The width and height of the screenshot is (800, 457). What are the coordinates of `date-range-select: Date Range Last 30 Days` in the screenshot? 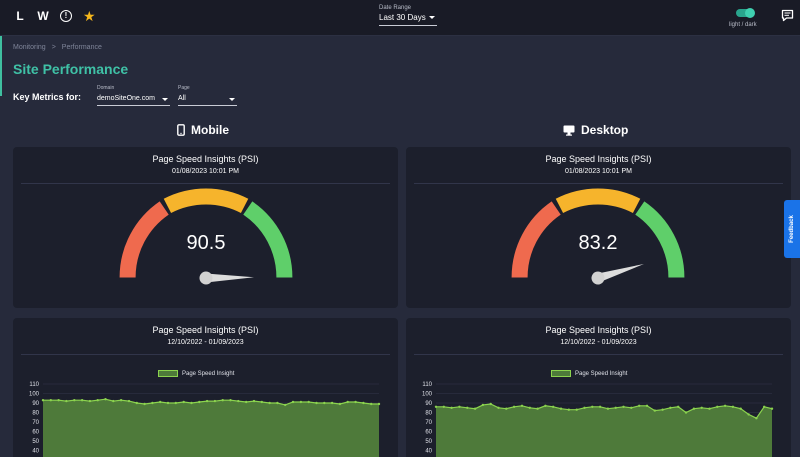 It's located at (408, 15).